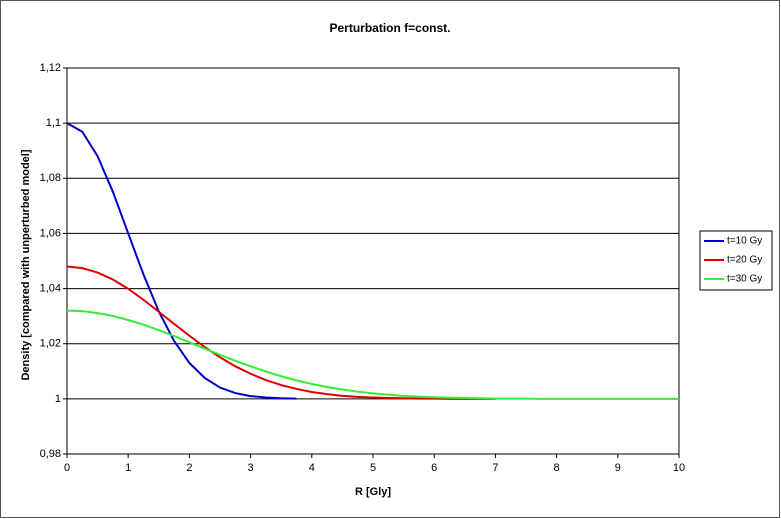 This screenshot has width=781, height=519. What do you see at coordinates (251, 468) in the screenshot?
I see `x-tick-label: 3` at bounding box center [251, 468].